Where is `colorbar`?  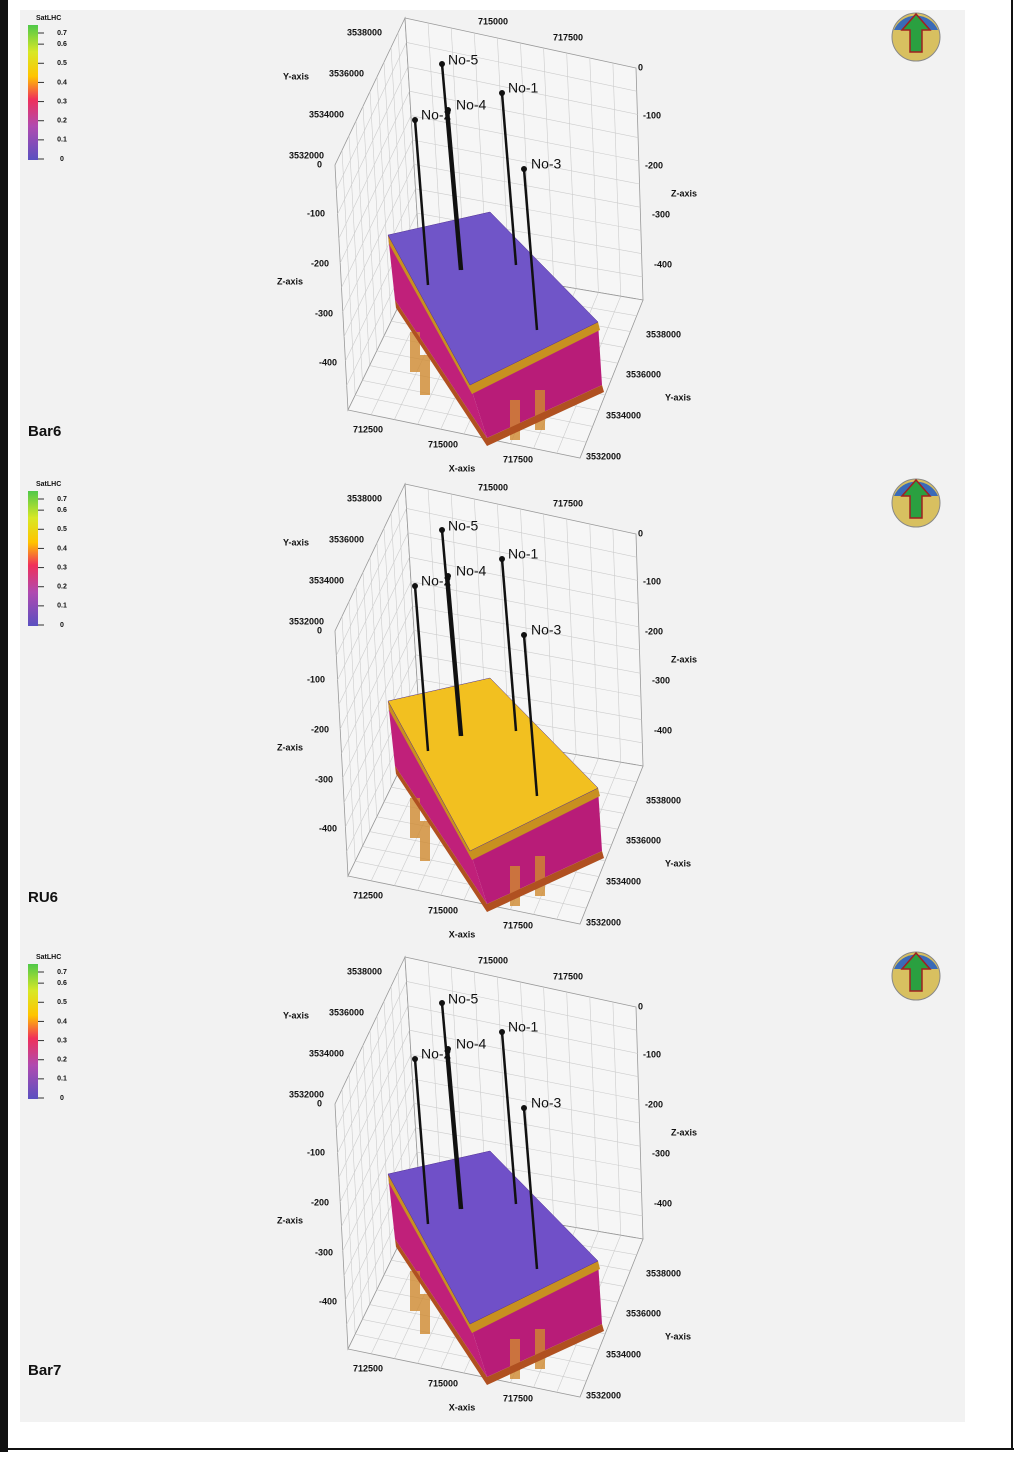 colorbar is located at coordinates (33, 1031).